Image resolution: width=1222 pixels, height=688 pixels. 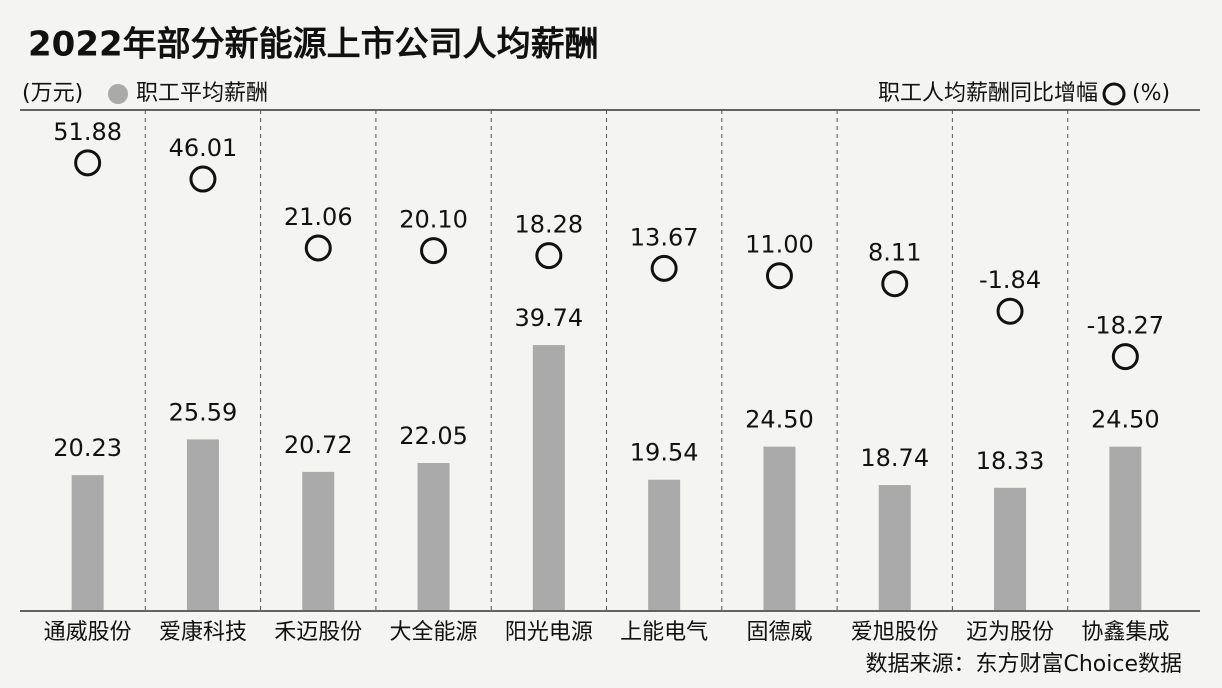 I want to click on legend-label: 职工人均薪酬同比增幅, so click(x=988, y=93).